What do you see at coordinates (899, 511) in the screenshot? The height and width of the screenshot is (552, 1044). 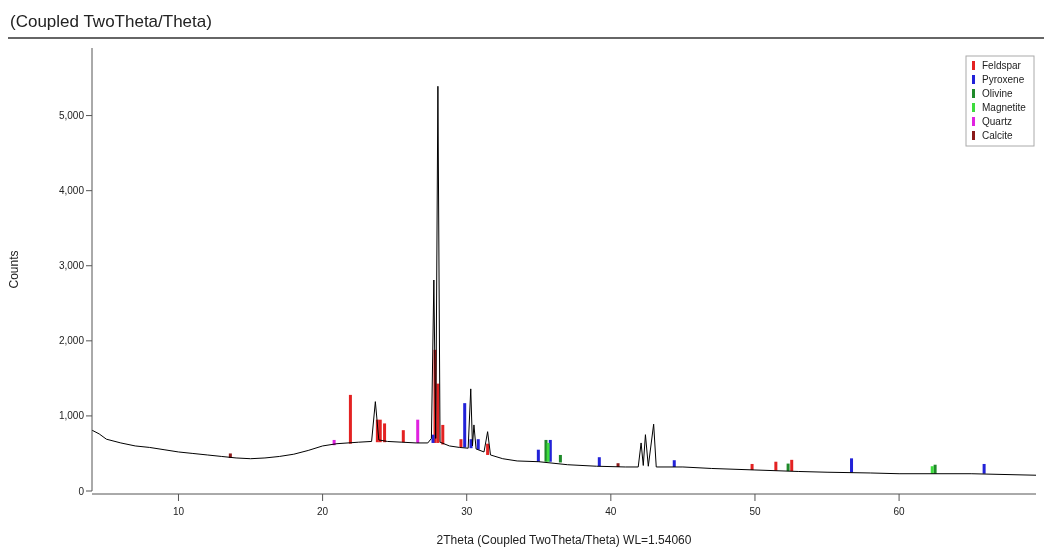 I see `x-tick-label: 60` at bounding box center [899, 511].